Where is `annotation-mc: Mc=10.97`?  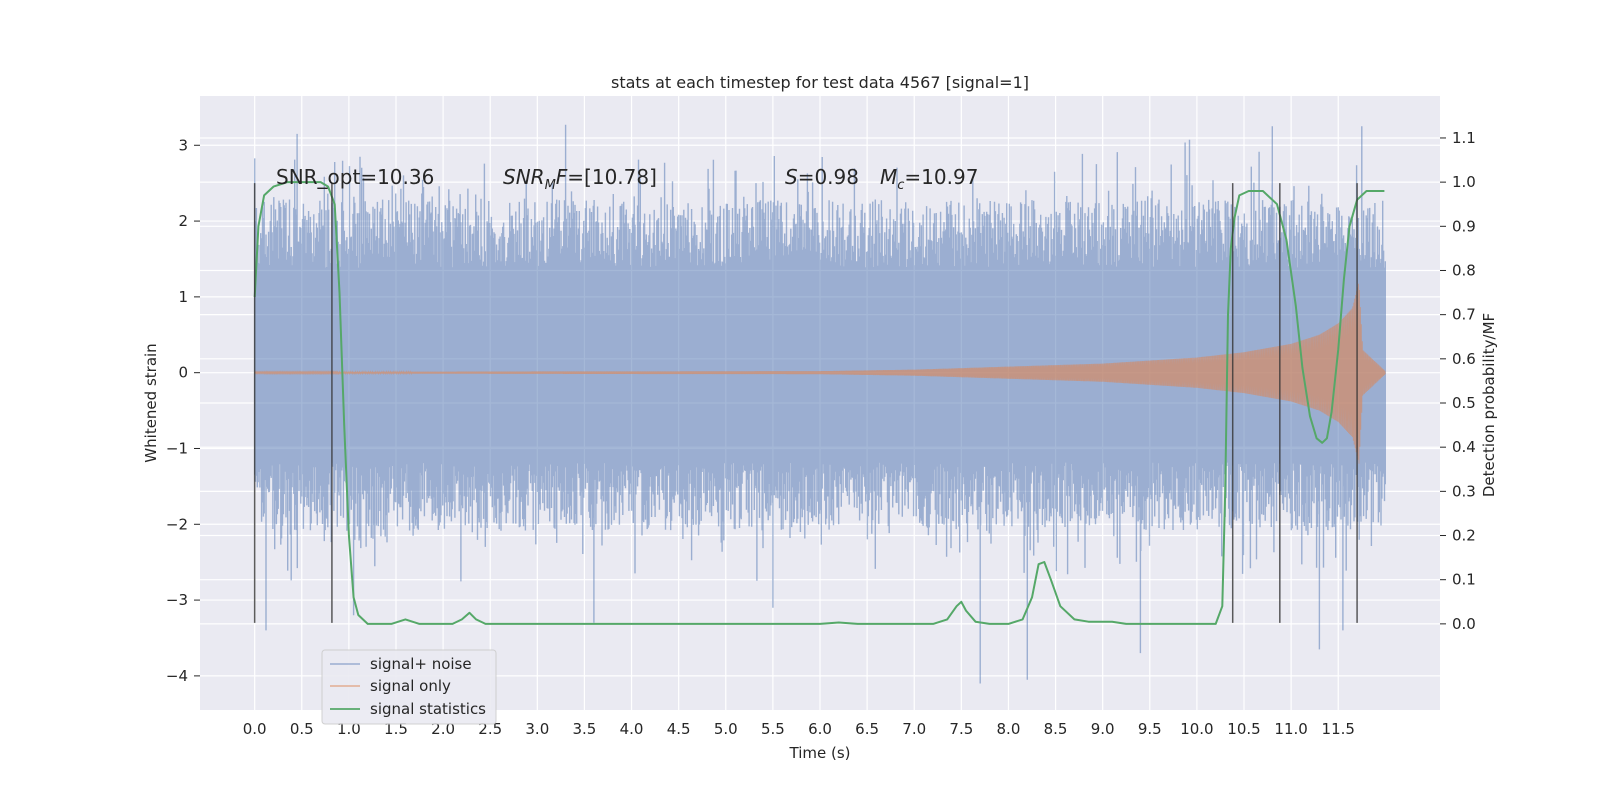 annotation-mc: Mc=10.97 is located at coordinates (929, 179).